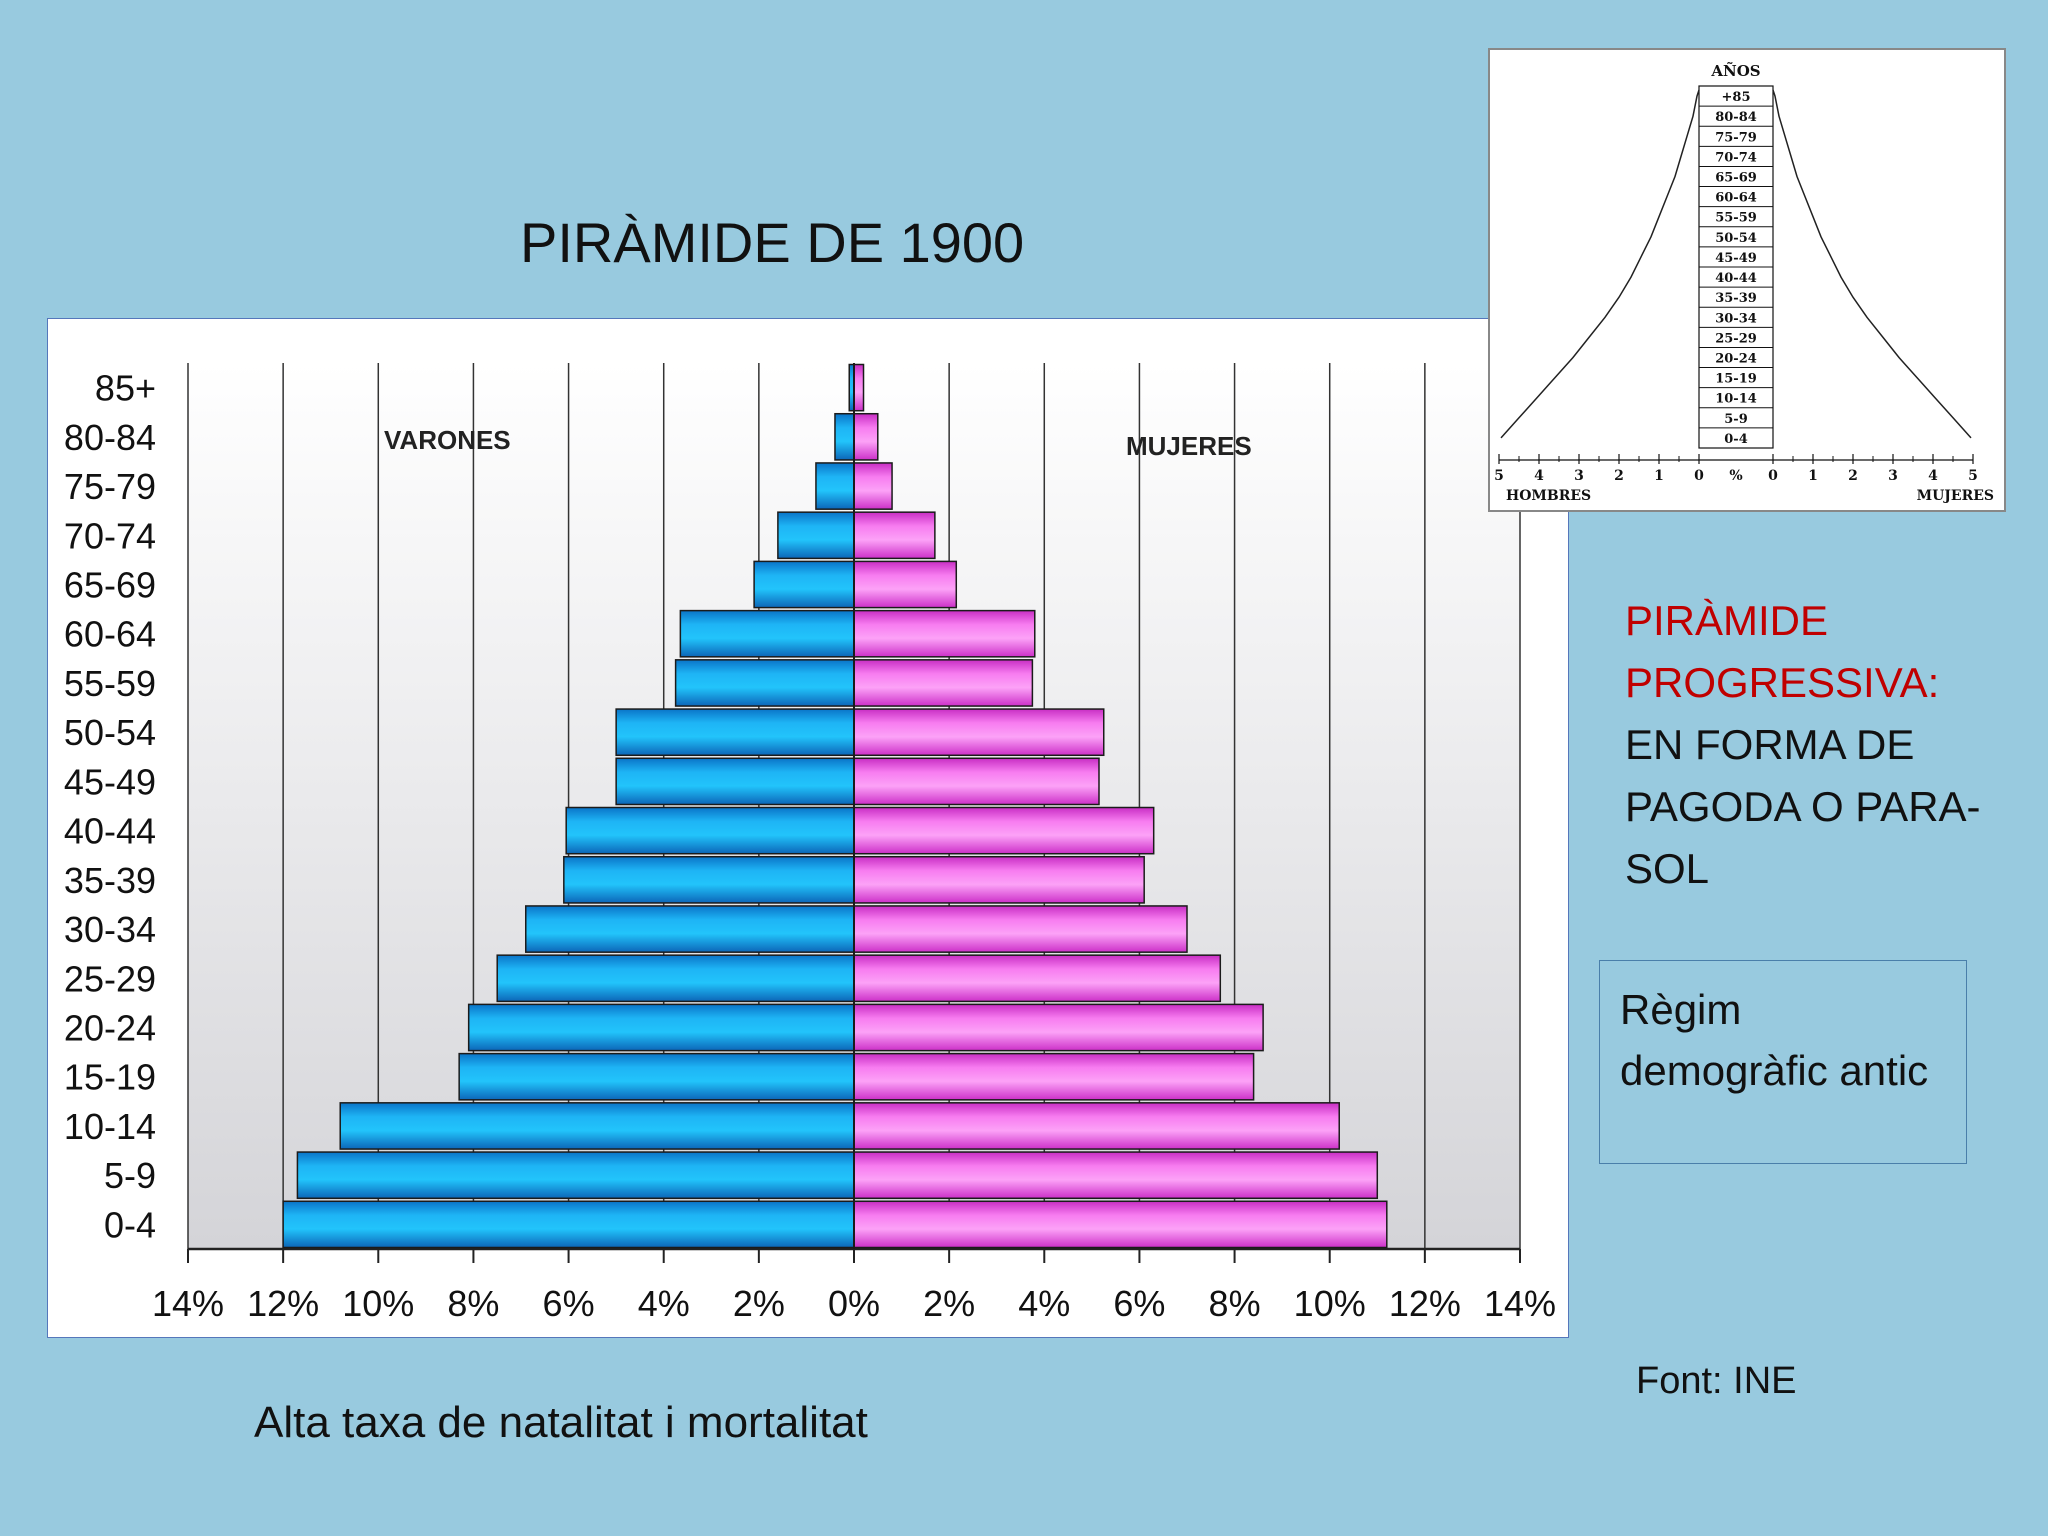 The image size is (2048, 1536). Describe the element at coordinates (110, 683) in the screenshot. I see `y-category-label: 55-59` at that location.